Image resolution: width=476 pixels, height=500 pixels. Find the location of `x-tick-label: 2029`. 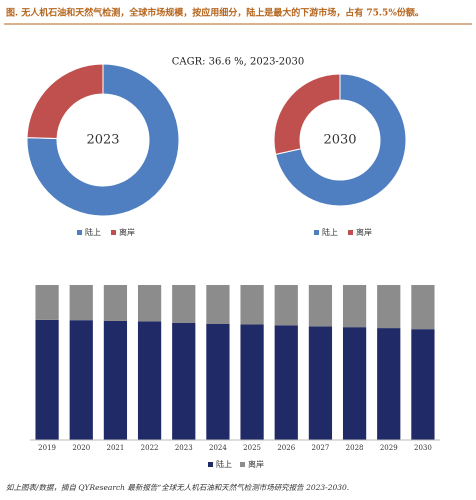

x-tick-label: 2029 is located at coordinates (389, 448).